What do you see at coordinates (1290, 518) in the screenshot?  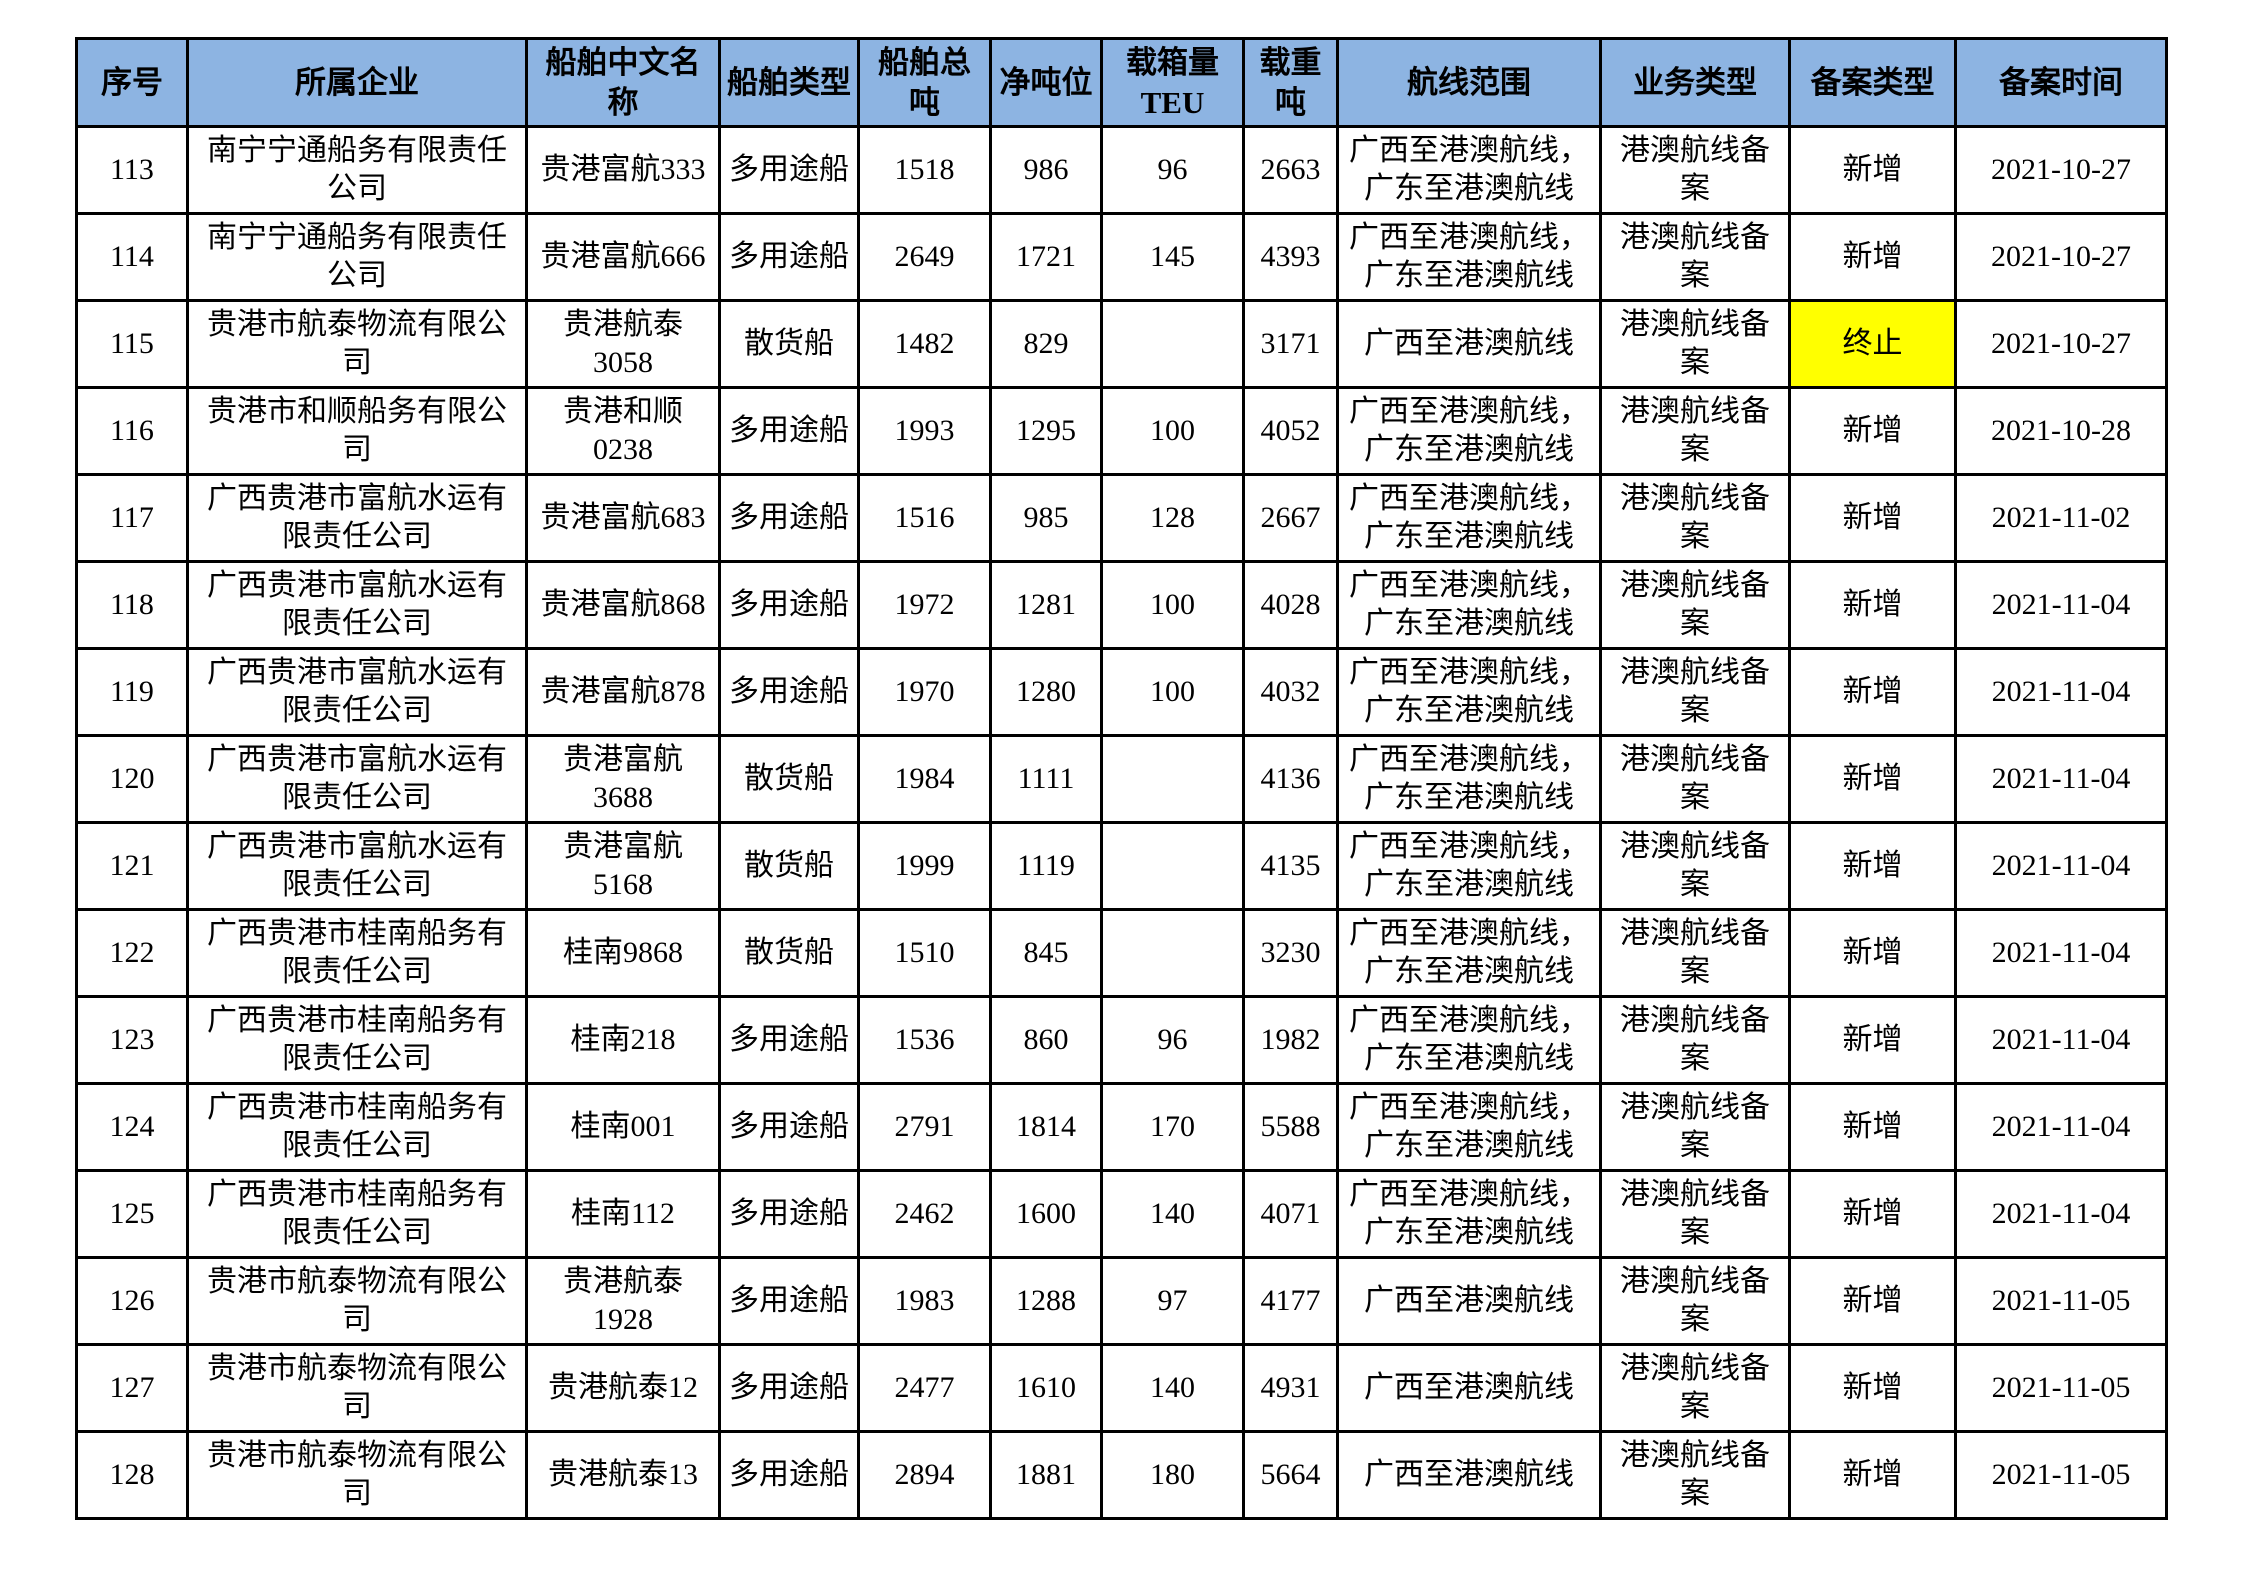 I see `cell-dwt: 2667` at bounding box center [1290, 518].